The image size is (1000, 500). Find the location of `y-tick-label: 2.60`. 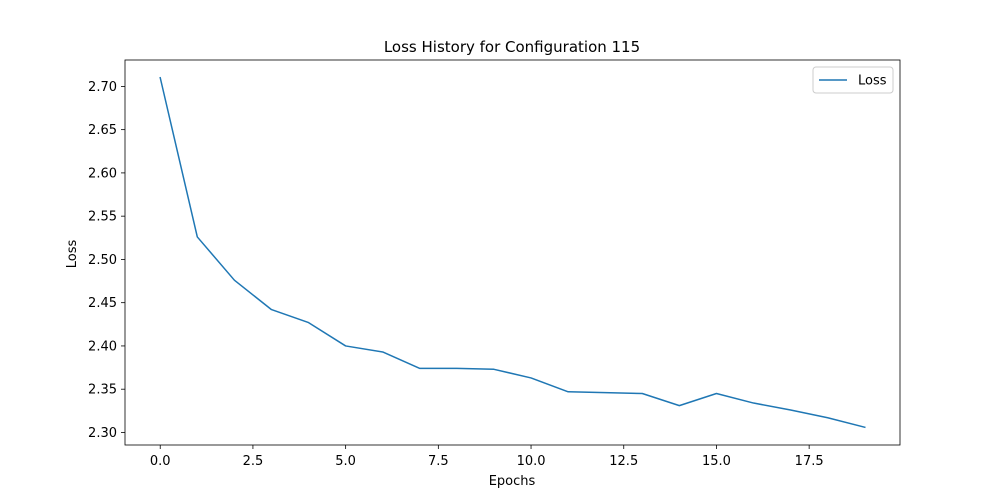

y-tick-label: 2.60 is located at coordinates (102, 173).